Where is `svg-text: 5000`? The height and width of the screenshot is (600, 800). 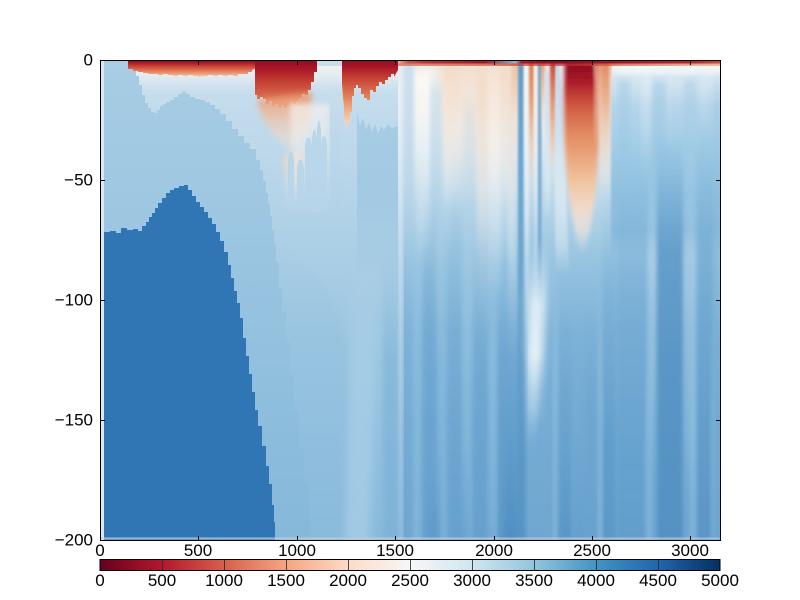
svg-text: 5000 is located at coordinates (720, 580).